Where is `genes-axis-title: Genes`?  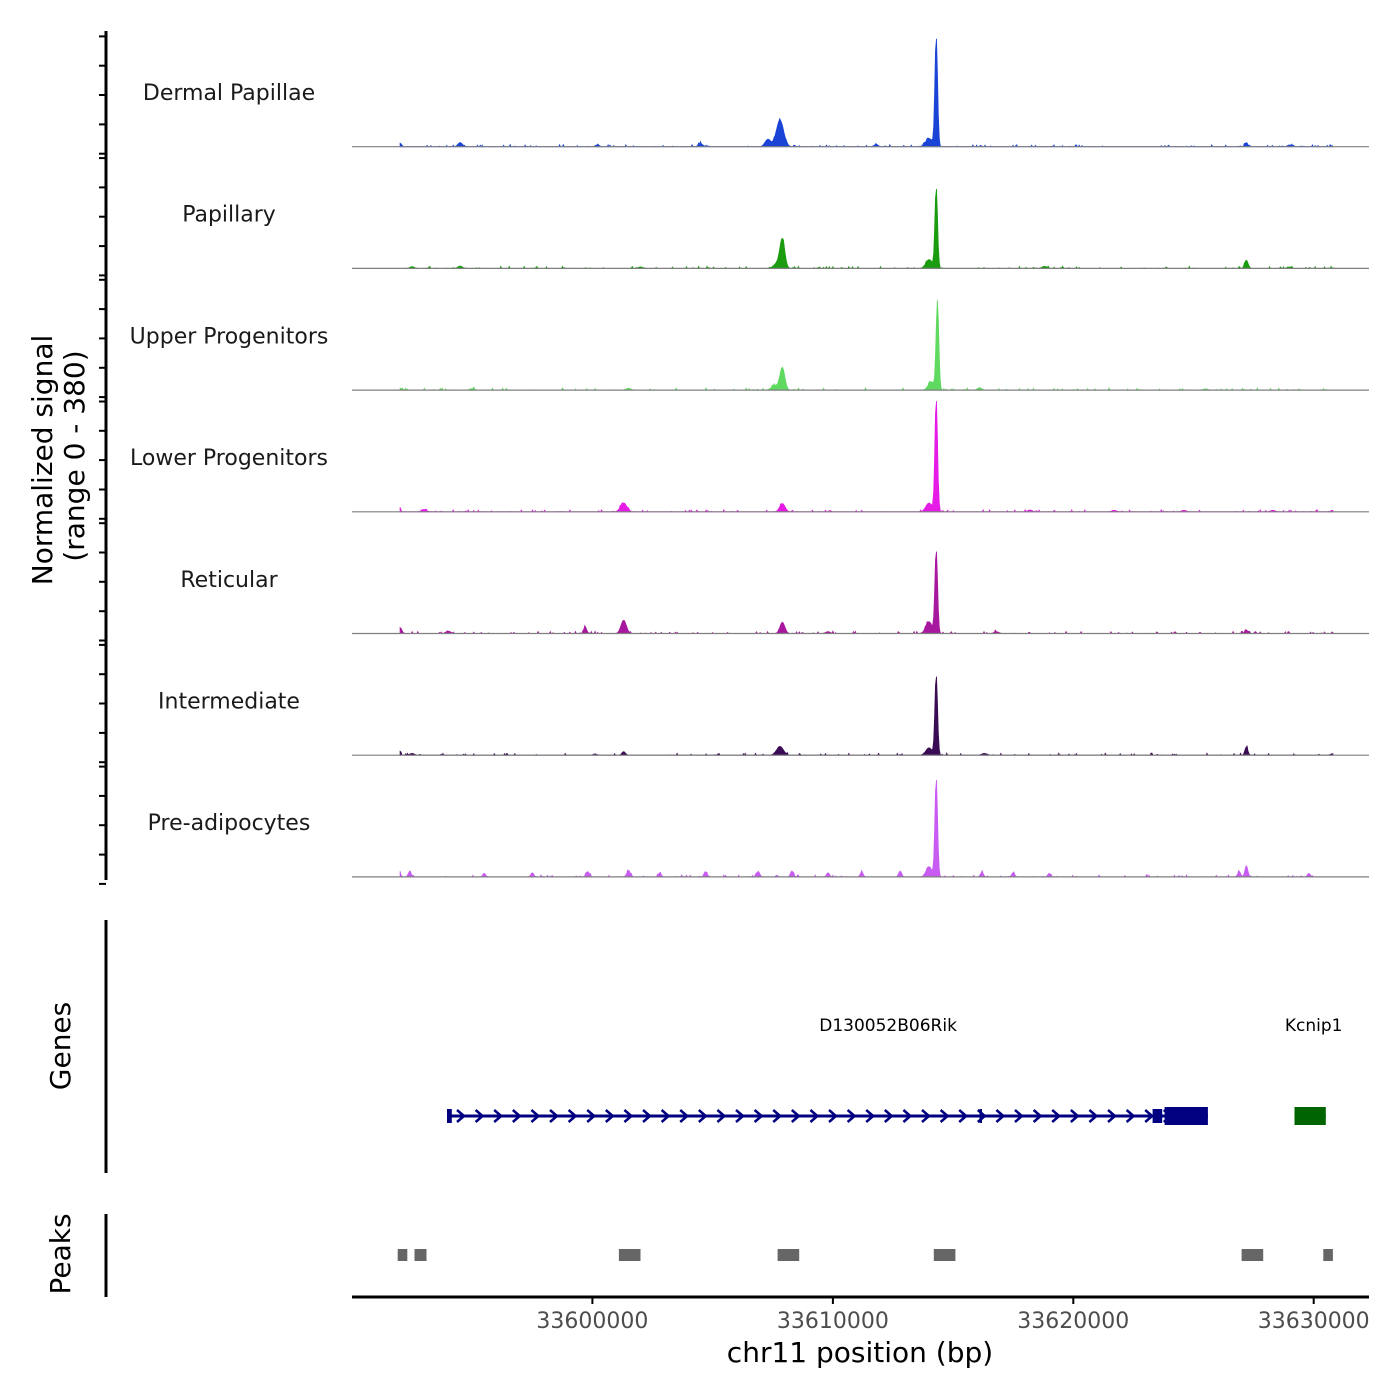 genes-axis-title: Genes is located at coordinates (60, 1046).